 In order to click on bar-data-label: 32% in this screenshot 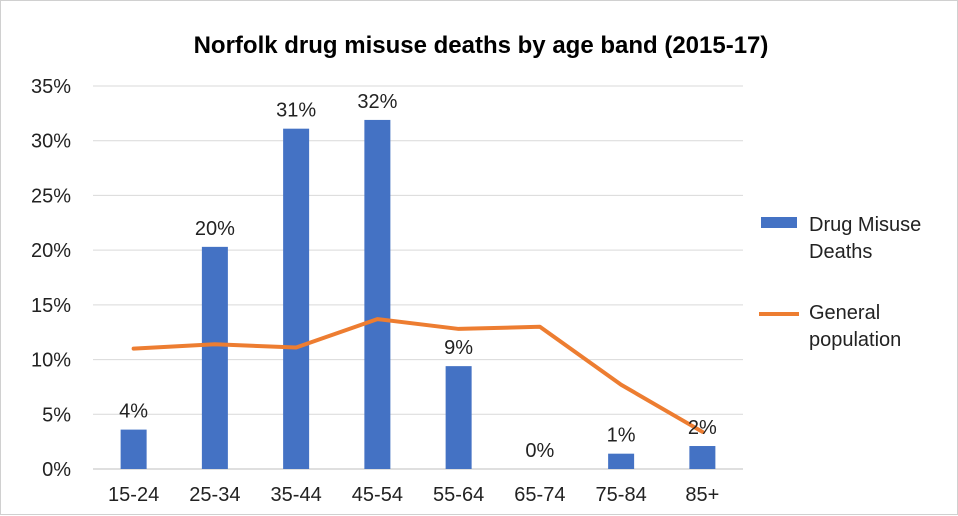, I will do `click(377, 102)`.